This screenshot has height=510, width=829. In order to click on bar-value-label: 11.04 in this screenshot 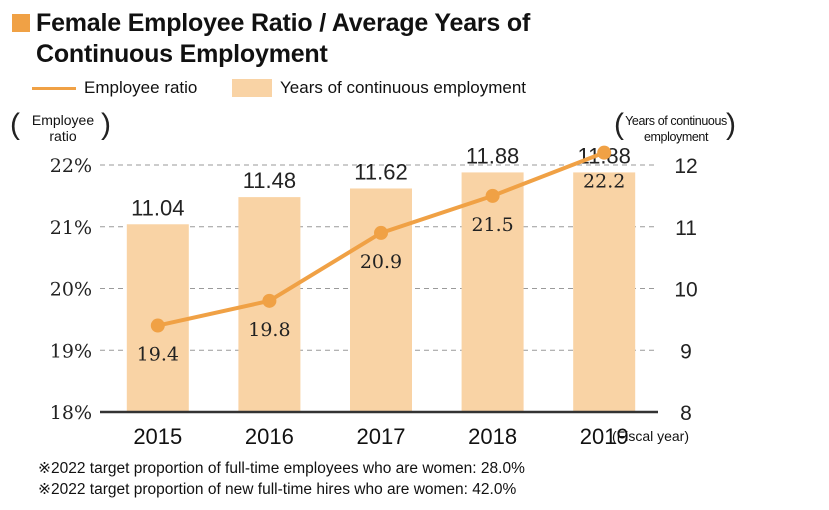, I will do `click(157, 207)`.